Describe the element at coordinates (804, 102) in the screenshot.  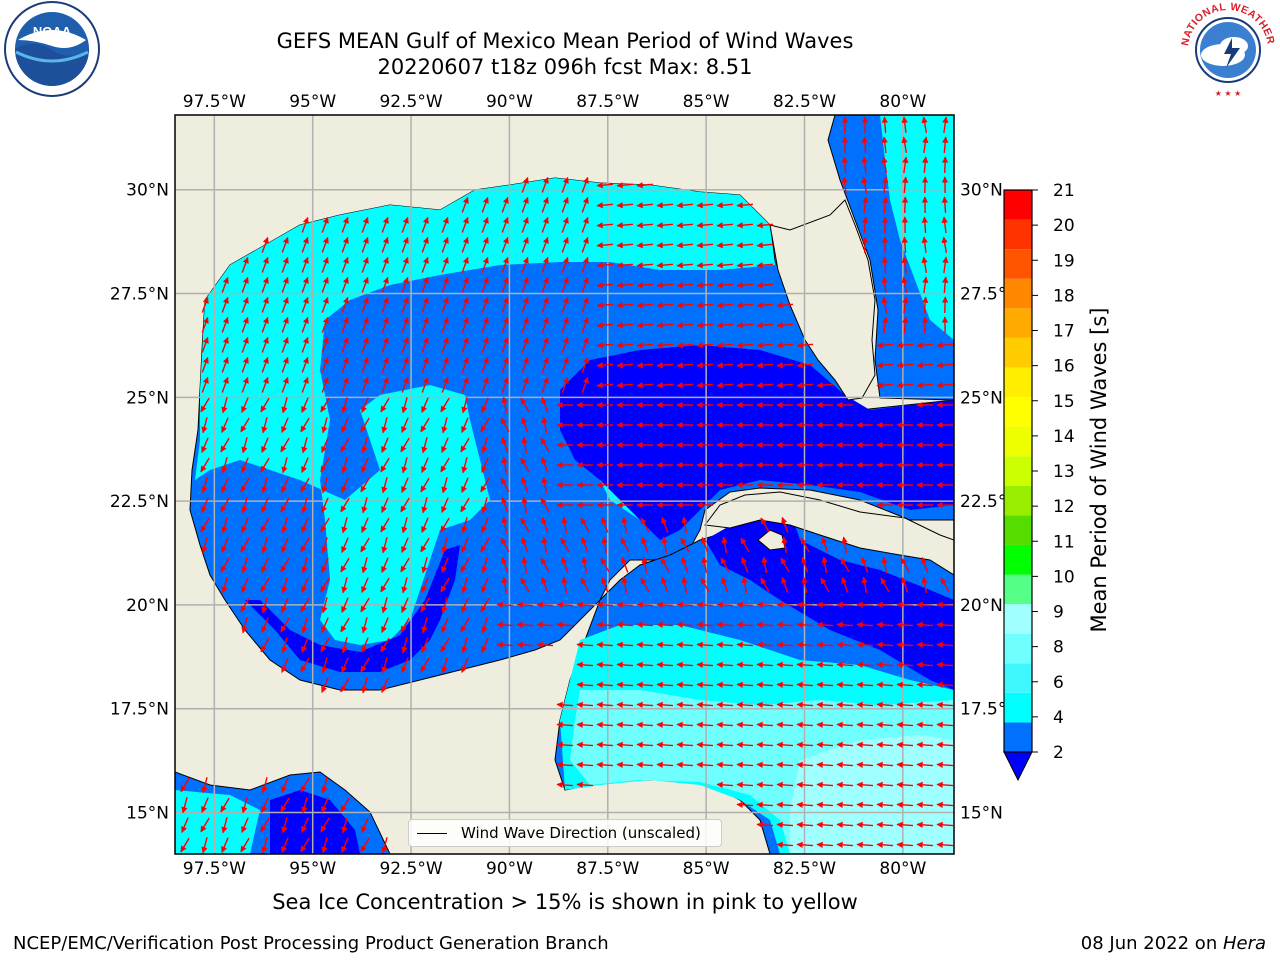
I see `lon-label-top: 82.5°W` at that location.